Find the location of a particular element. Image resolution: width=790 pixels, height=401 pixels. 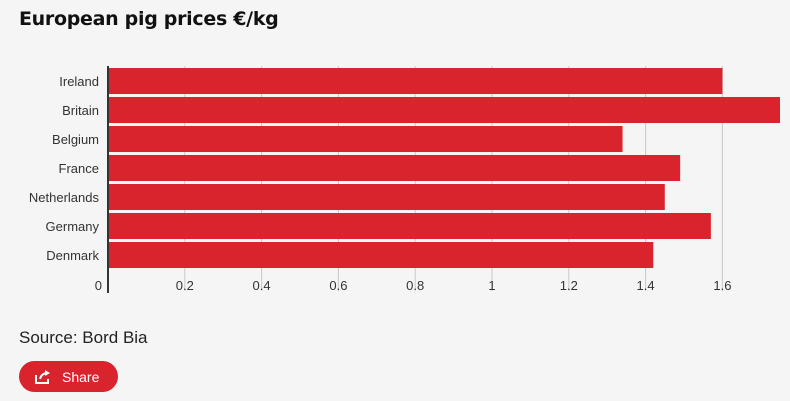

category-label: Britain is located at coordinates (80, 110).